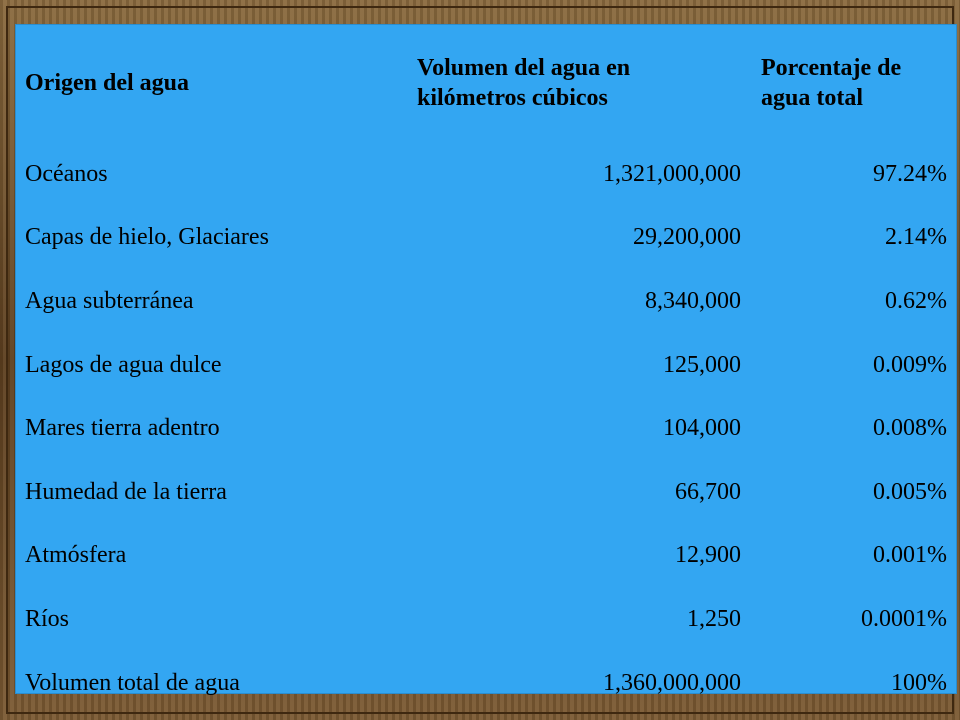 The height and width of the screenshot is (720, 960). What do you see at coordinates (910, 491) in the screenshot?
I see `cell-percentage: 0.005%` at bounding box center [910, 491].